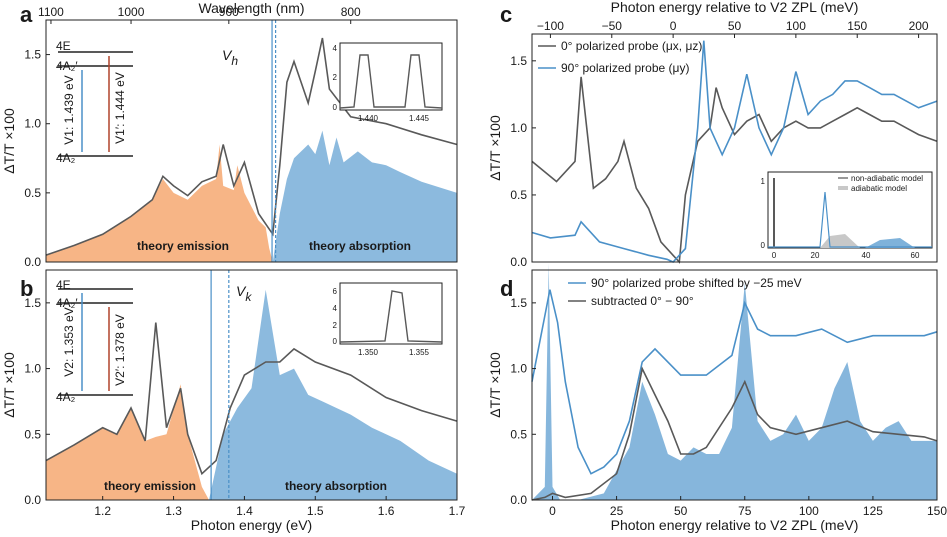  What do you see at coordinates (335, 107) in the screenshot?
I see `inset-a-ytick: 0` at bounding box center [335, 107].